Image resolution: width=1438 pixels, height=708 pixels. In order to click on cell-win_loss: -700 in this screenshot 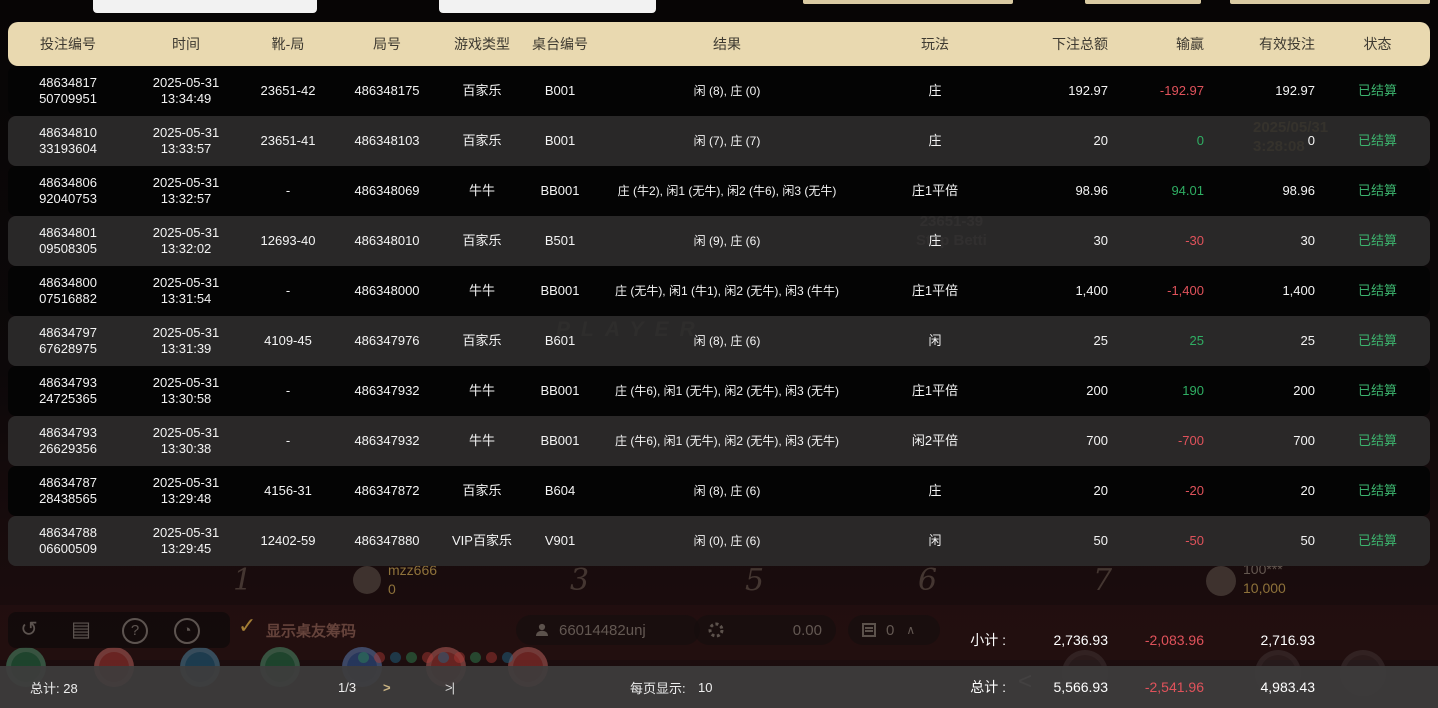, I will do `click(1190, 440)`.